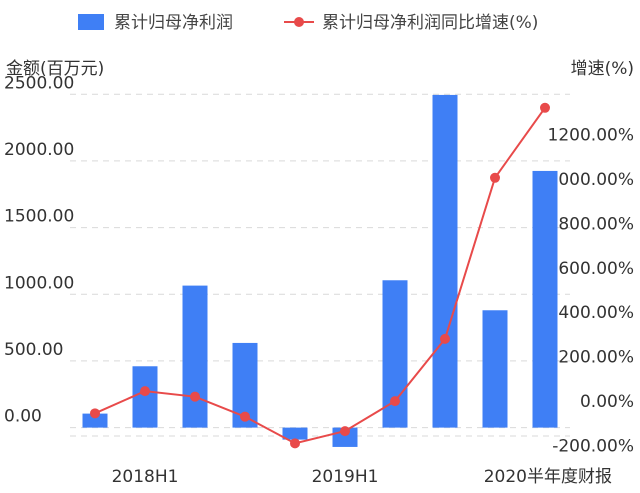  Describe the element at coordinates (55, 69) in the screenshot. I see `left-axis-title: 金额(百万元)` at that location.